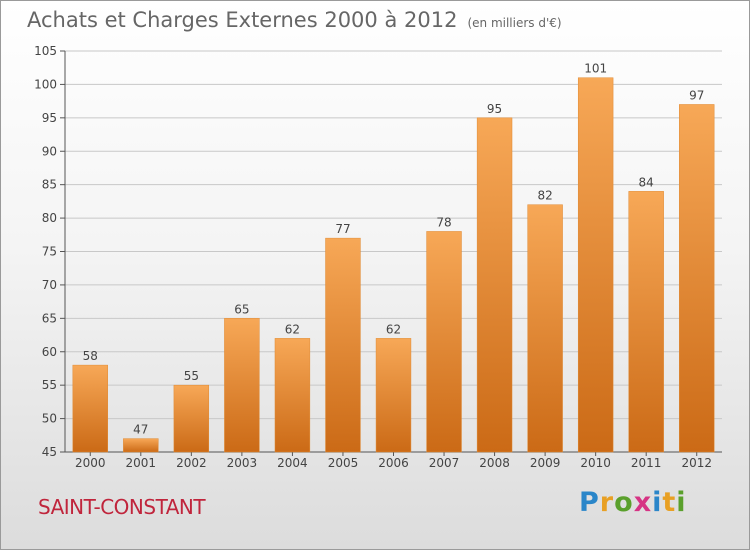 This screenshot has width=750, height=550. Describe the element at coordinates (49, 419) in the screenshot. I see `y-tick-label: 50` at that location.